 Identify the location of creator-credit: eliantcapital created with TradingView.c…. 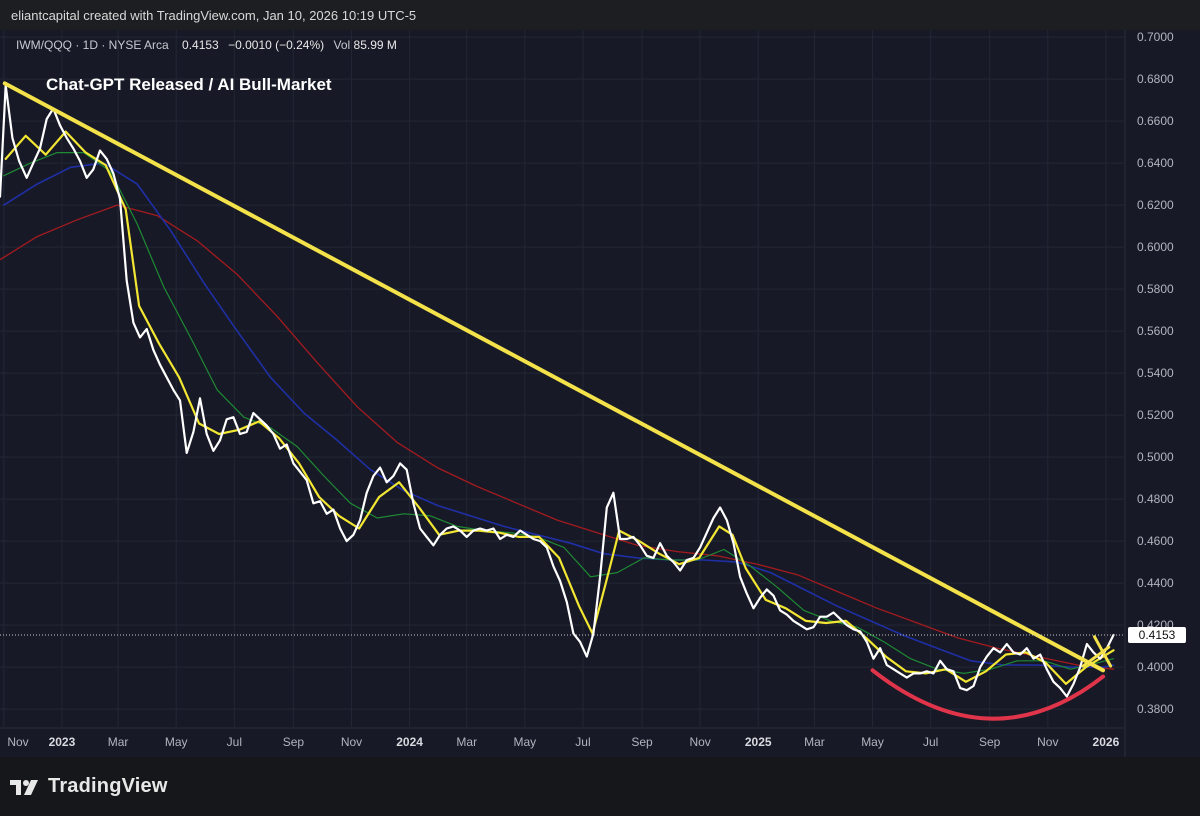
(214, 15).